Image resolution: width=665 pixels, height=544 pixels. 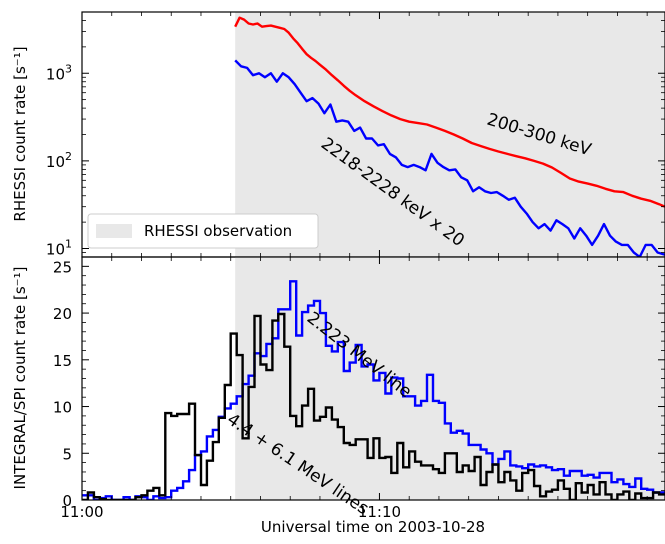 I want to click on bottom-y-axis-label: INTEGRAL/SPI count rate [s⁻¹], so click(x=20, y=378).